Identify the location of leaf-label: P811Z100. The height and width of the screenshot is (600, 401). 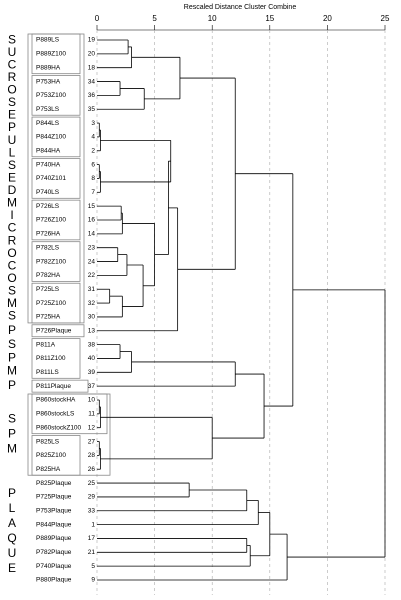
(51, 358).